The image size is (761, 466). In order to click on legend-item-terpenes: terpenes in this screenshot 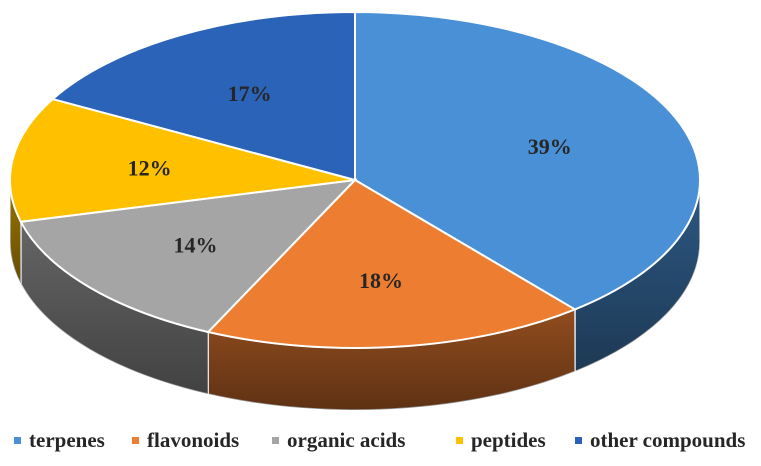, I will do `click(59, 440)`.